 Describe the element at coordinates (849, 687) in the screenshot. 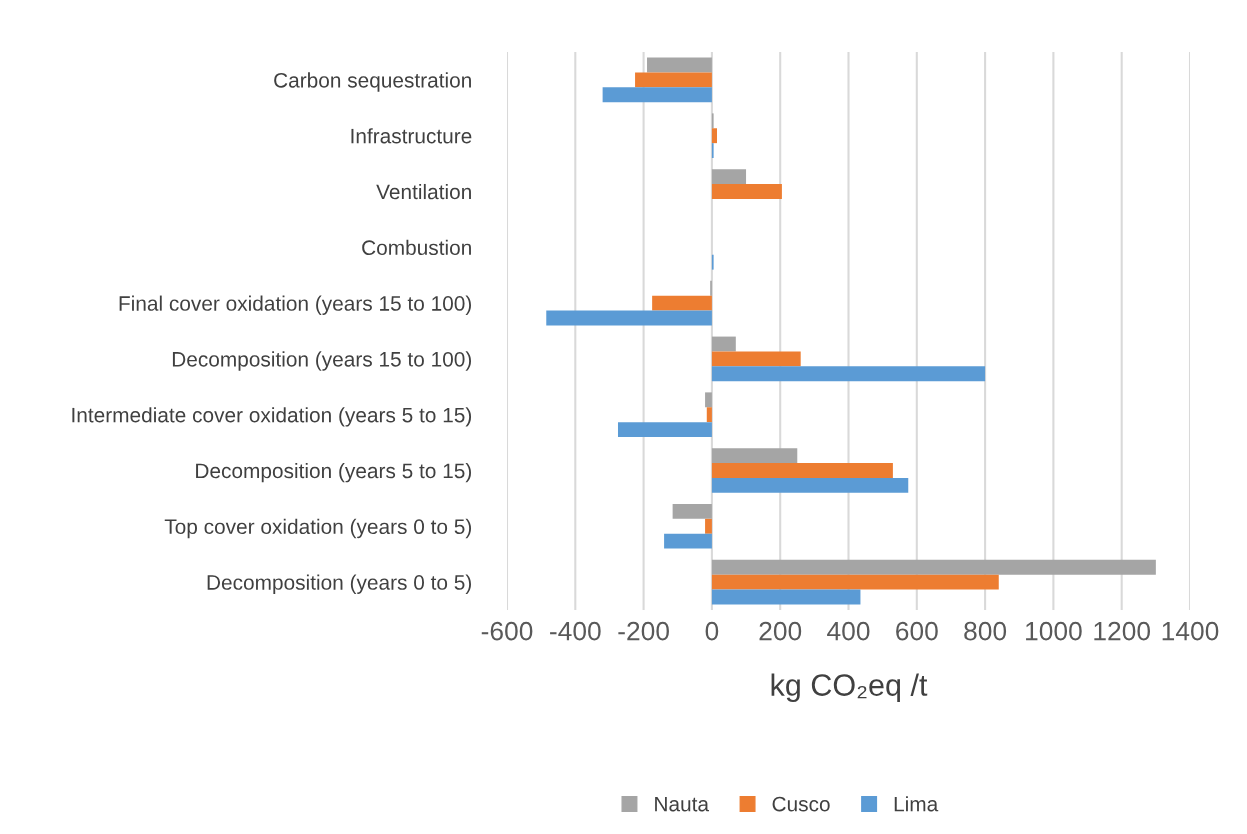

I see `x-axis-title: kg CO₂eq /t` at that location.